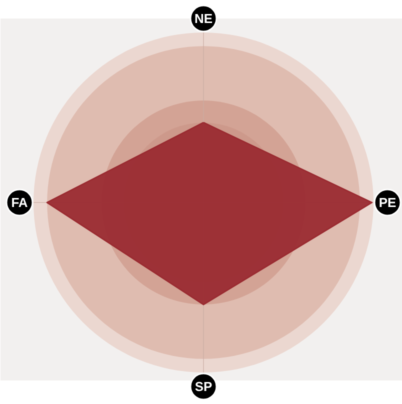 The height and width of the screenshot is (404, 402). I want to click on spoke-label: SP, so click(203, 386).